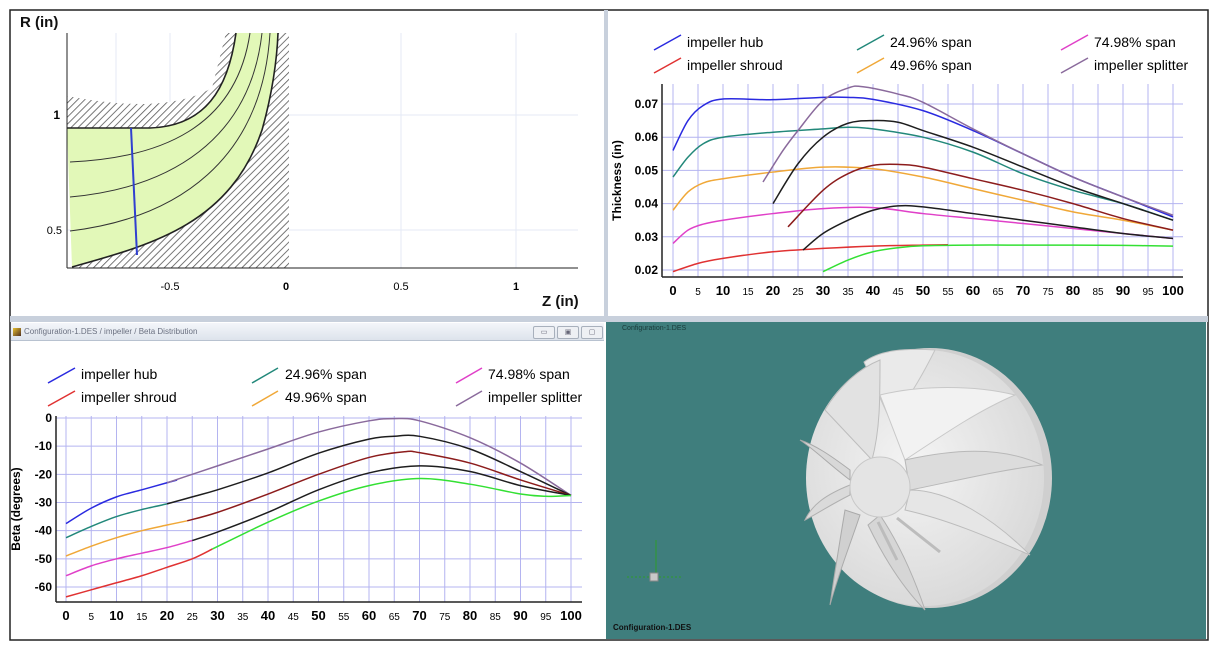  What do you see at coordinates (998, 292) in the screenshot?
I see `x-tick-label: 65` at bounding box center [998, 292].